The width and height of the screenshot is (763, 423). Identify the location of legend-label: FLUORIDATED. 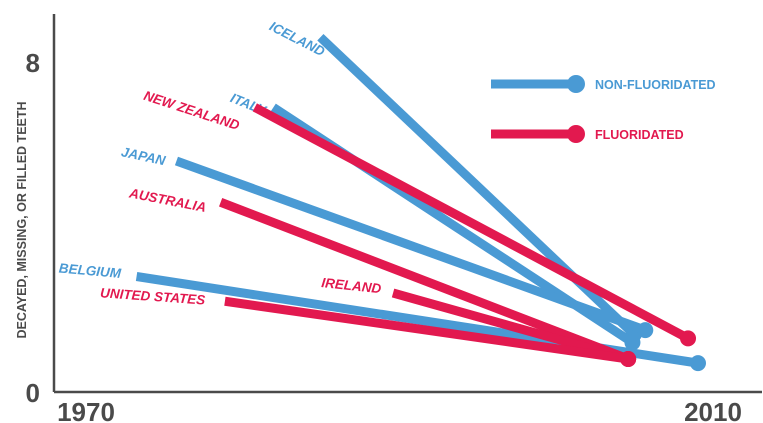
(639, 135).